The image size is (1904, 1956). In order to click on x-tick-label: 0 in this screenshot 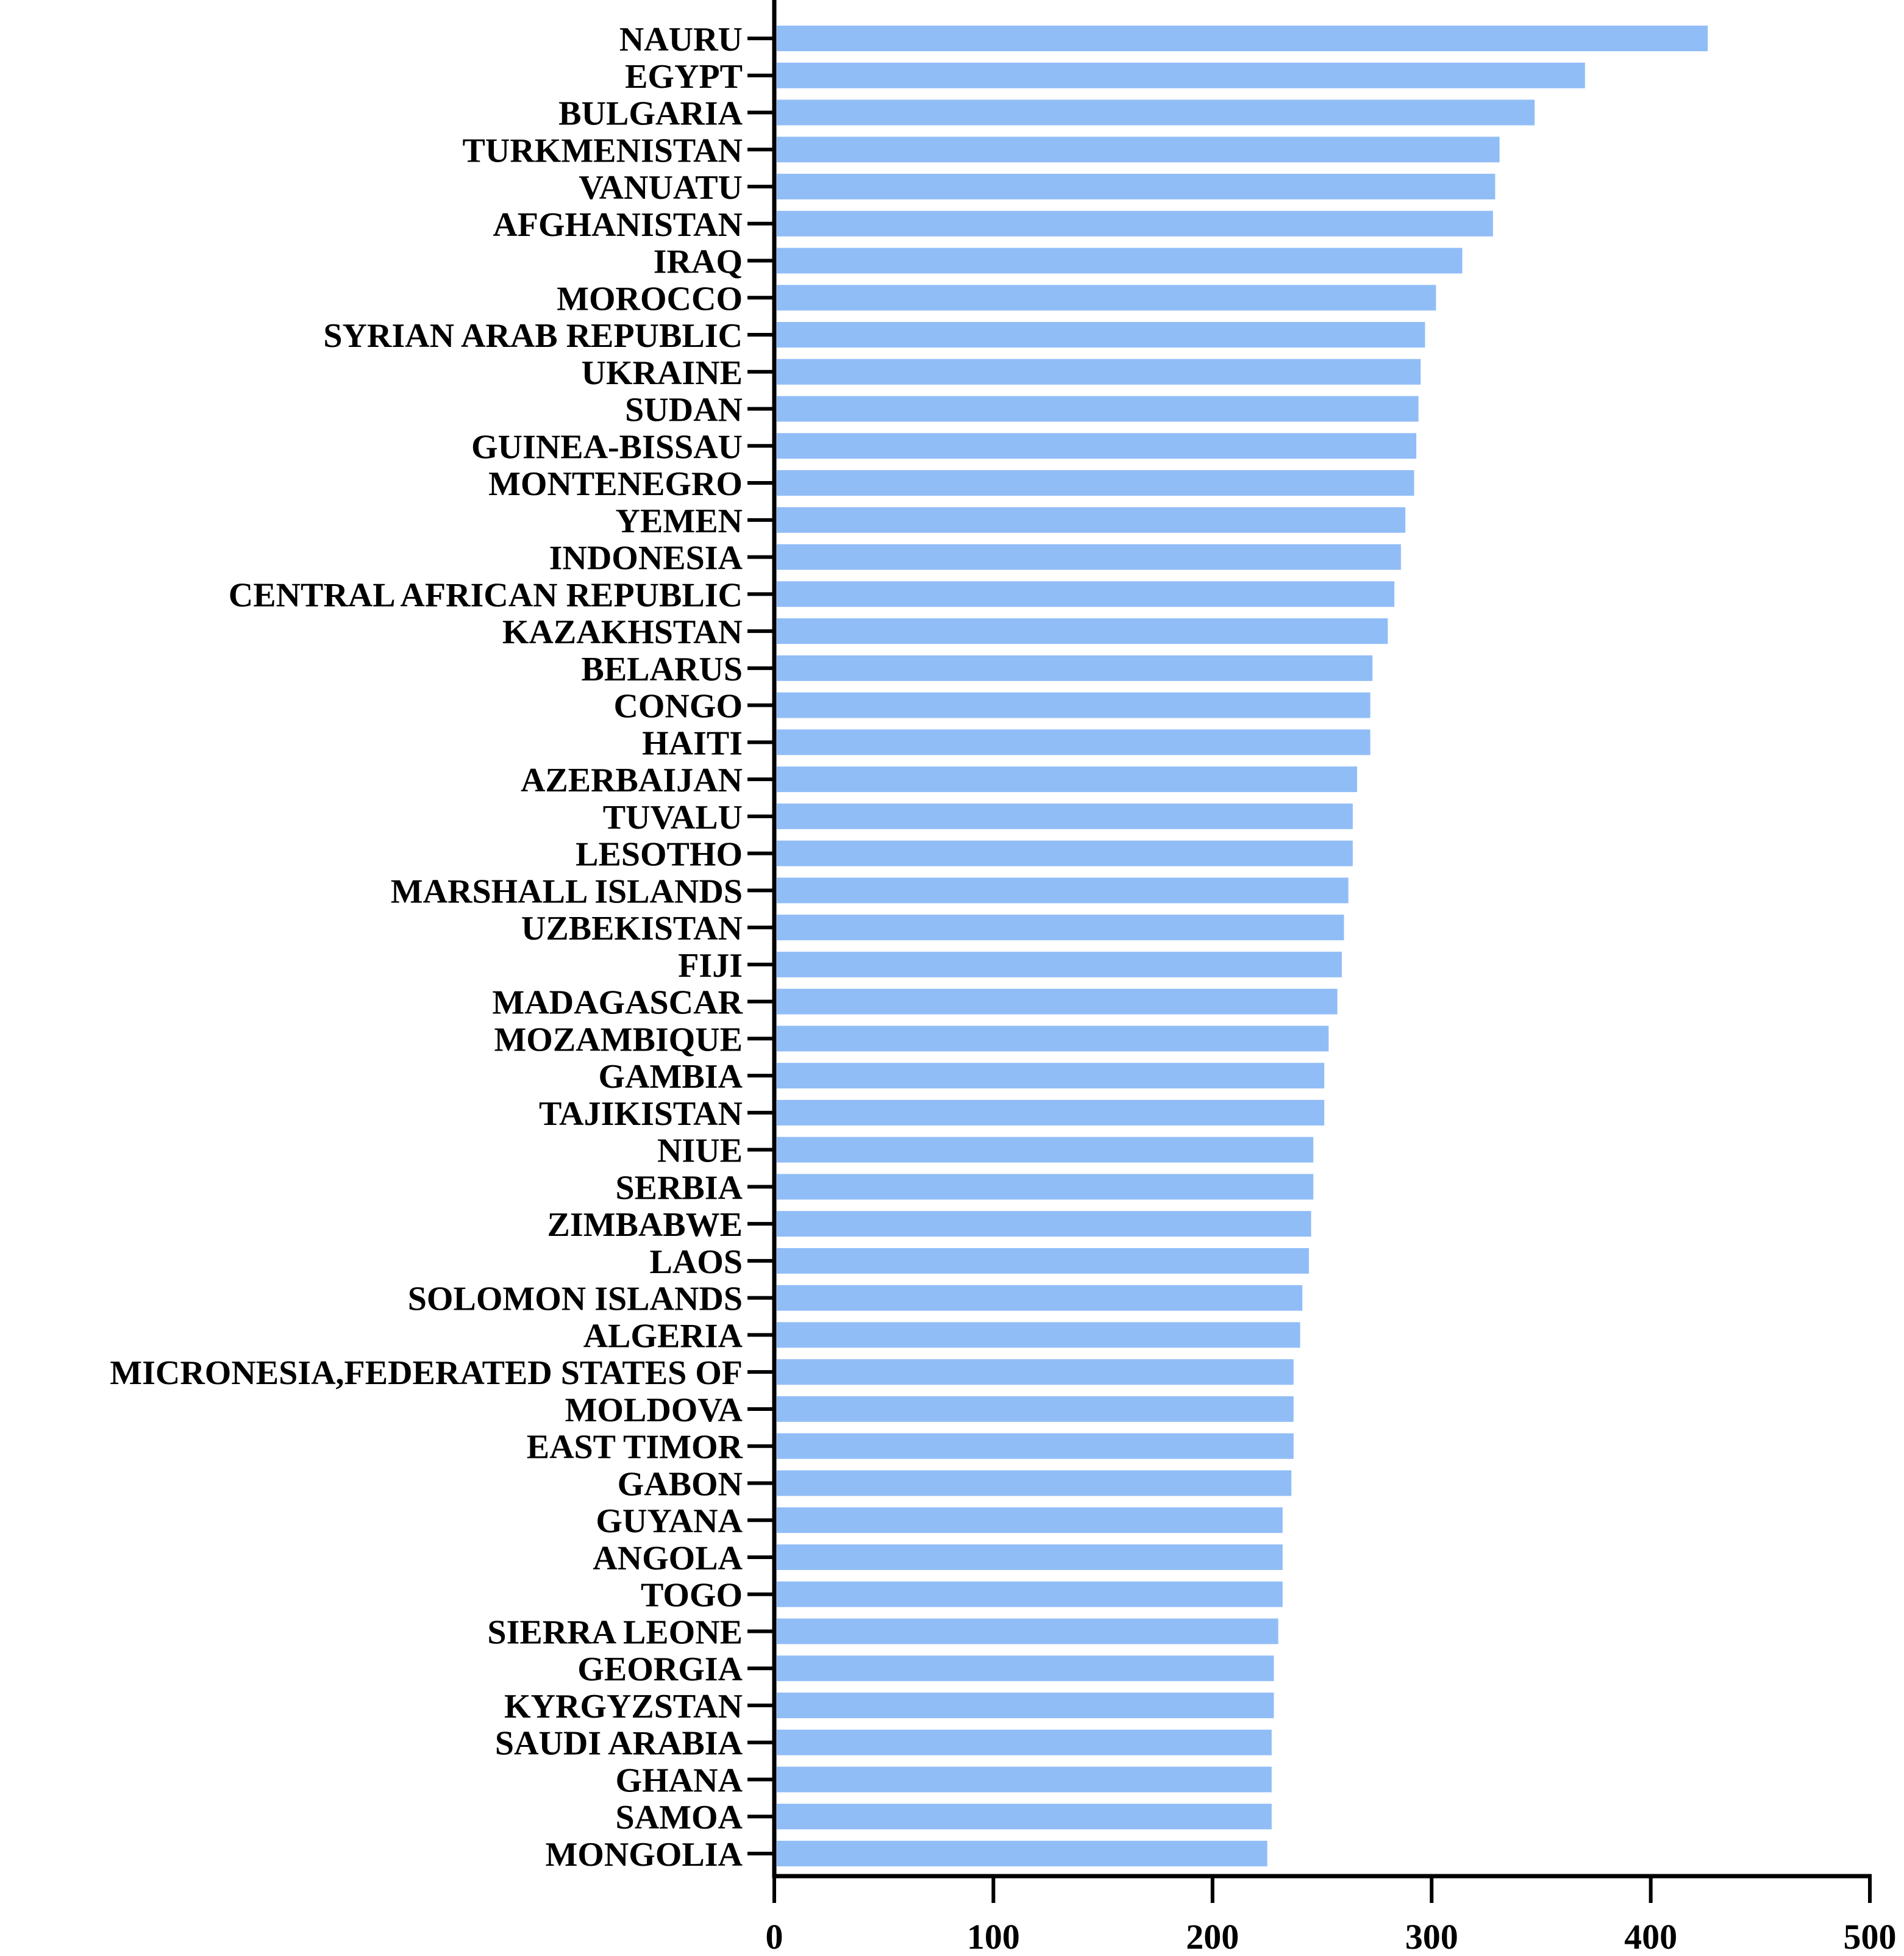, I will do `click(775, 1936)`.